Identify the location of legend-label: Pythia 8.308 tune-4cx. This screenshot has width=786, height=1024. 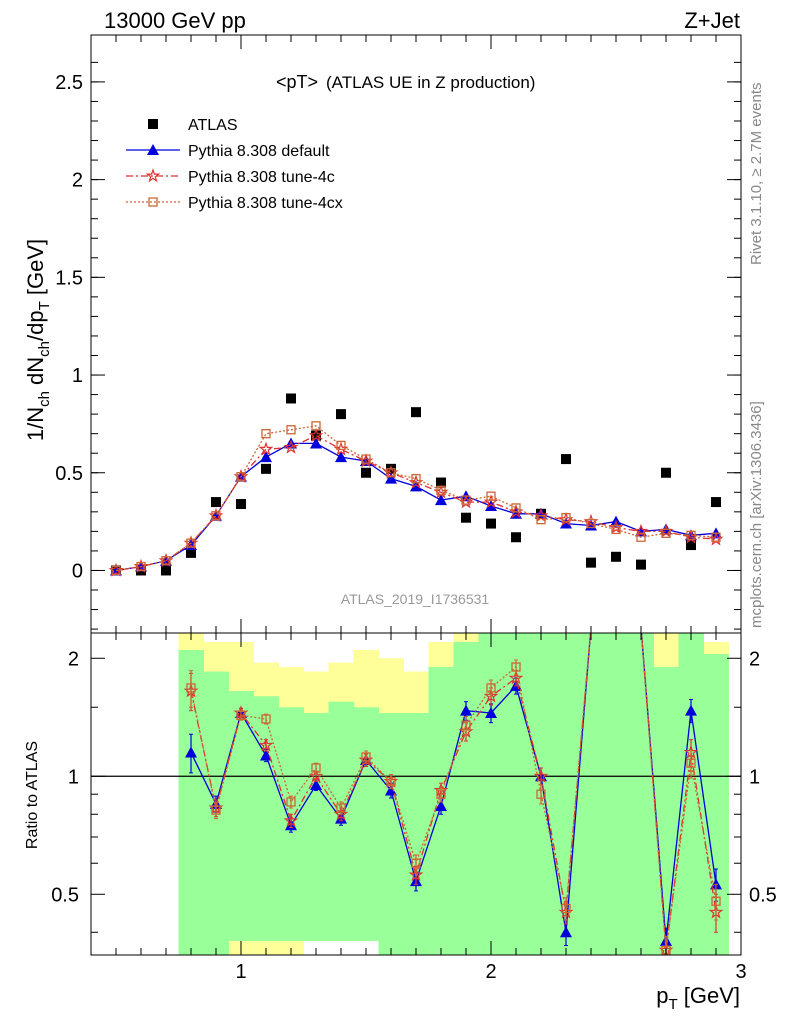
(265, 203).